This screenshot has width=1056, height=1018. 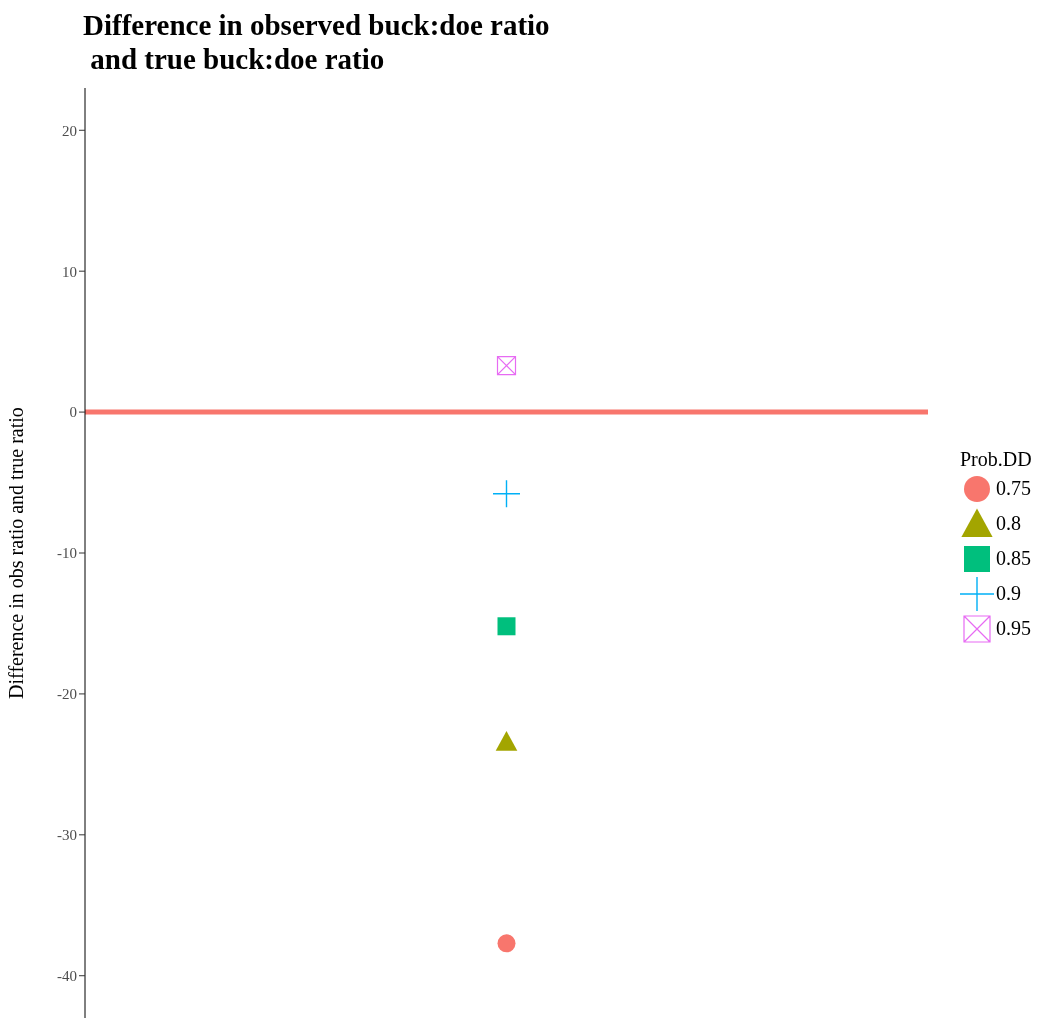 I want to click on chart-title: Difference in observed buck:doe ratio and true buck:doe ratio, so click(x=316, y=42).